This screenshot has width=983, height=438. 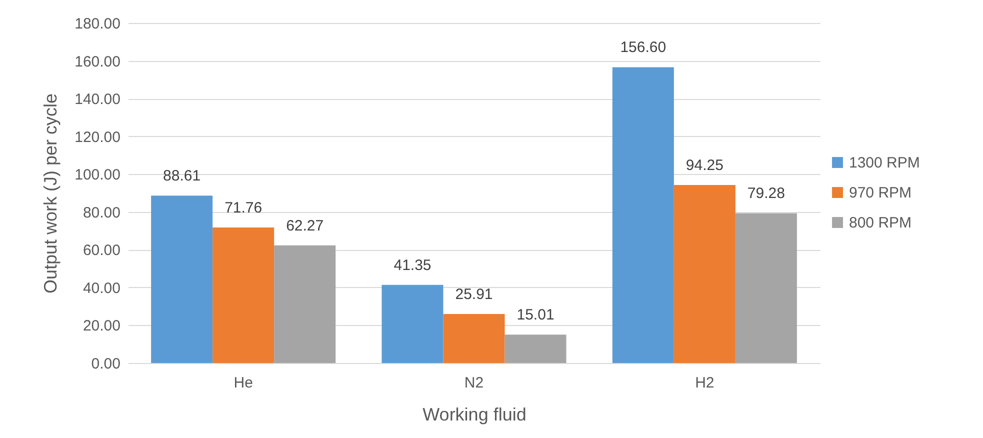 What do you see at coordinates (766, 193) in the screenshot?
I see `data-label: 79.28` at bounding box center [766, 193].